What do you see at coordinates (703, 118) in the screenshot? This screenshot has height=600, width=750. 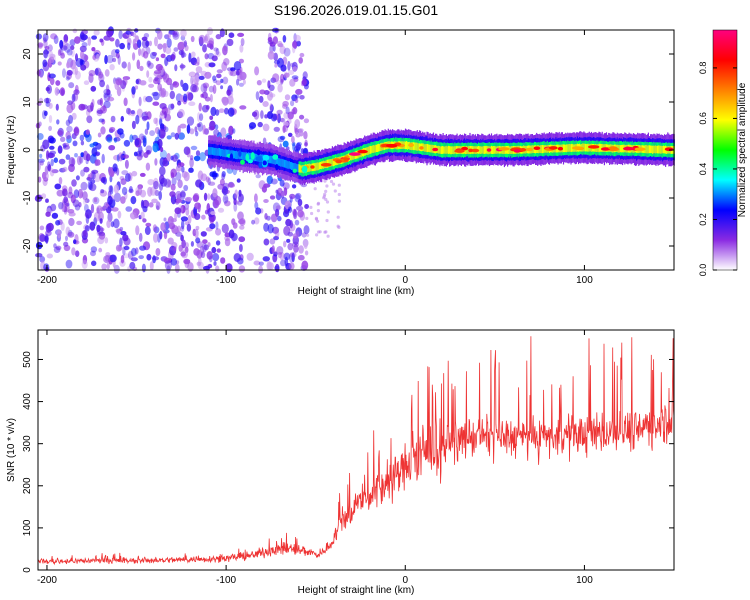 I see `colorbar-tick-label: 0.6` at bounding box center [703, 118].